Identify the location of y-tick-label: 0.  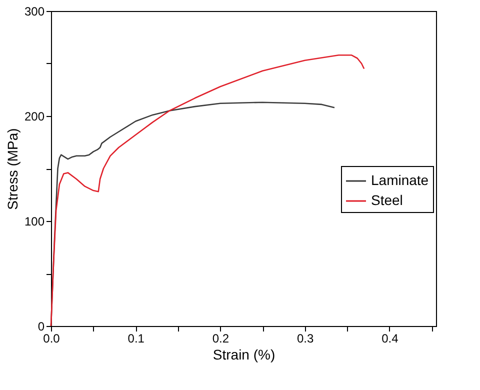
(41, 327).